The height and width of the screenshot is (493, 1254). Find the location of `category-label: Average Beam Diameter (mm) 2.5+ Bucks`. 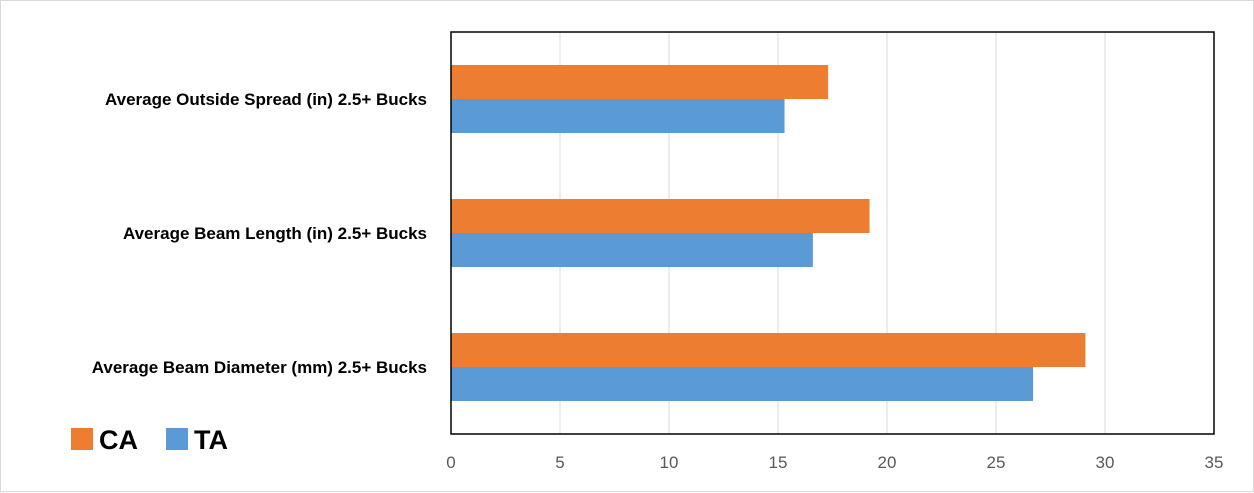

category-label: Average Beam Diameter (mm) 2.5+ Bucks is located at coordinates (259, 367).